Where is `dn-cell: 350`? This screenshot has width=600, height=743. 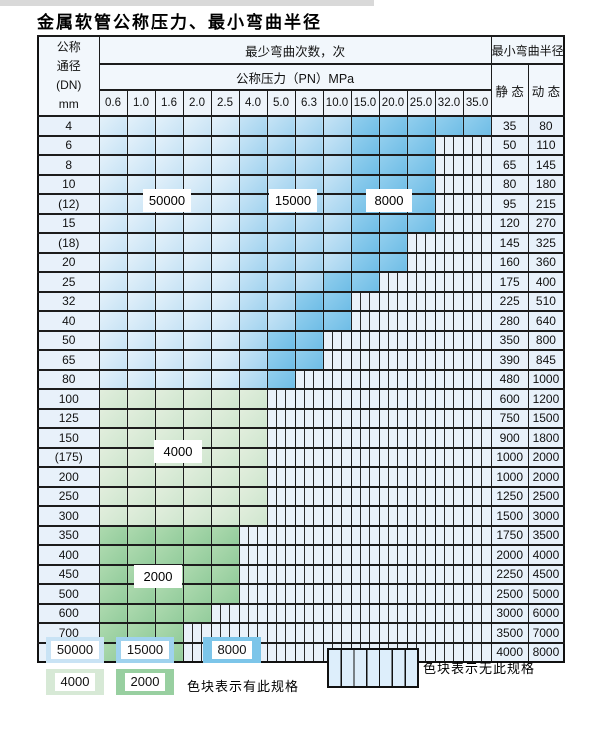 dn-cell: 350 is located at coordinates (68, 535).